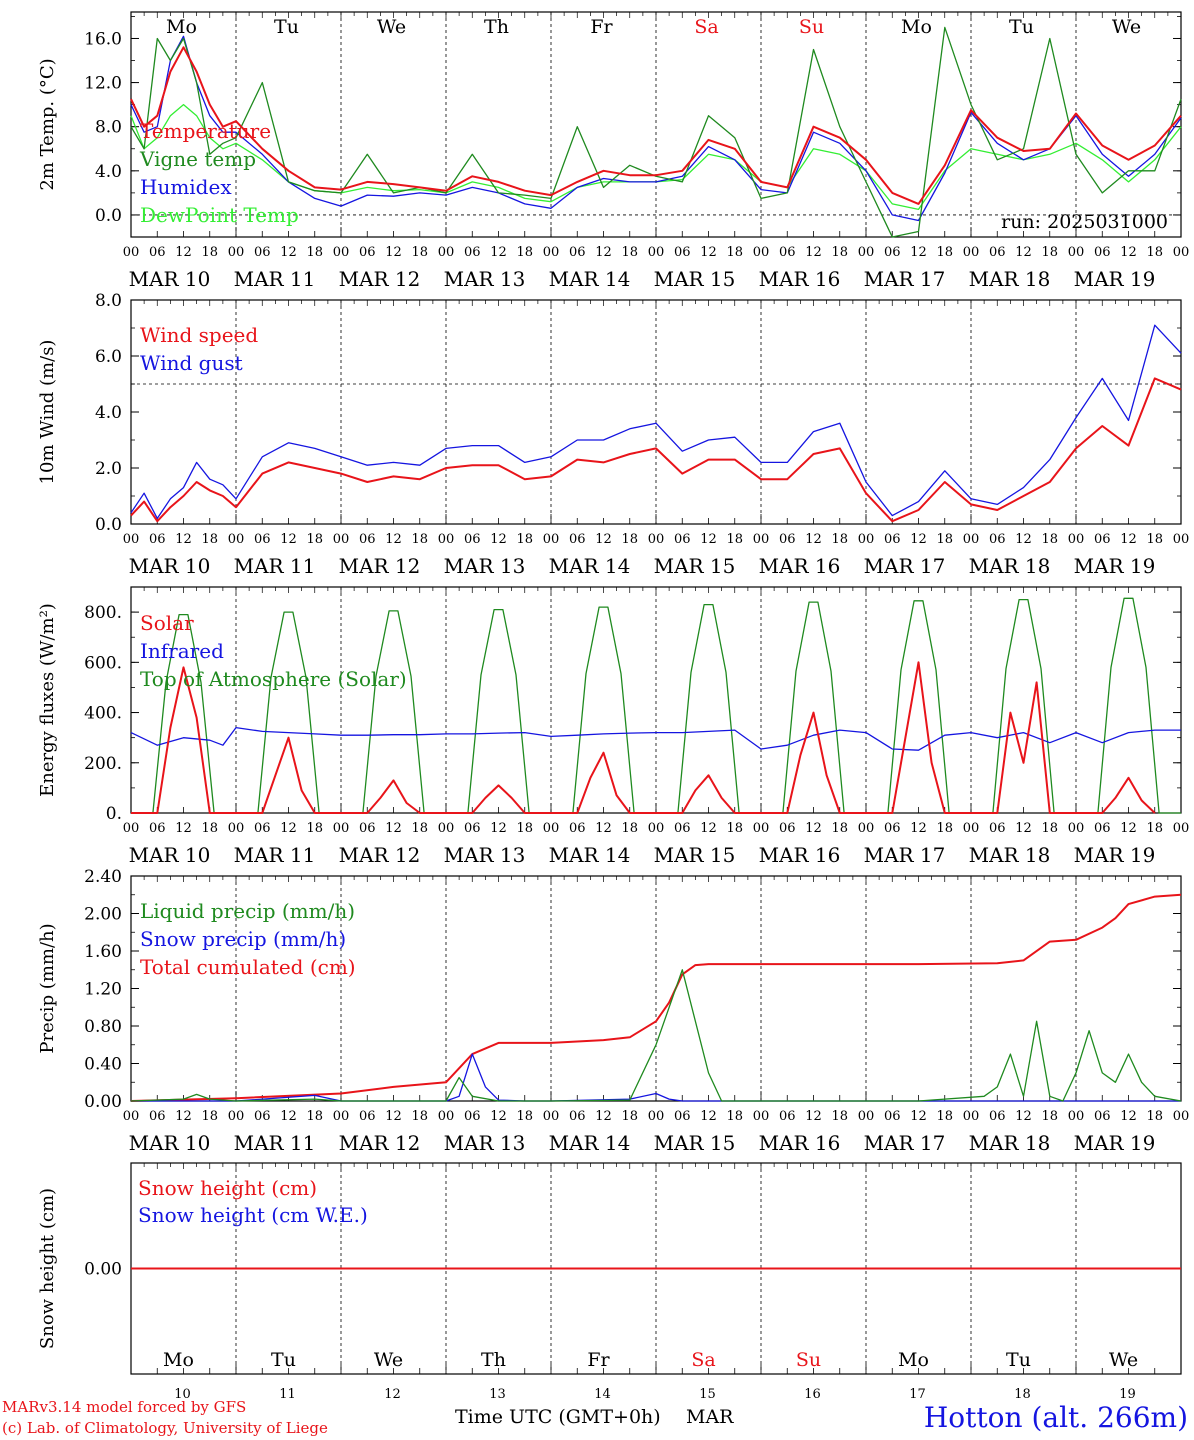  What do you see at coordinates (493, 1360) in the screenshot?
I see `weekday-label: Th` at bounding box center [493, 1360].